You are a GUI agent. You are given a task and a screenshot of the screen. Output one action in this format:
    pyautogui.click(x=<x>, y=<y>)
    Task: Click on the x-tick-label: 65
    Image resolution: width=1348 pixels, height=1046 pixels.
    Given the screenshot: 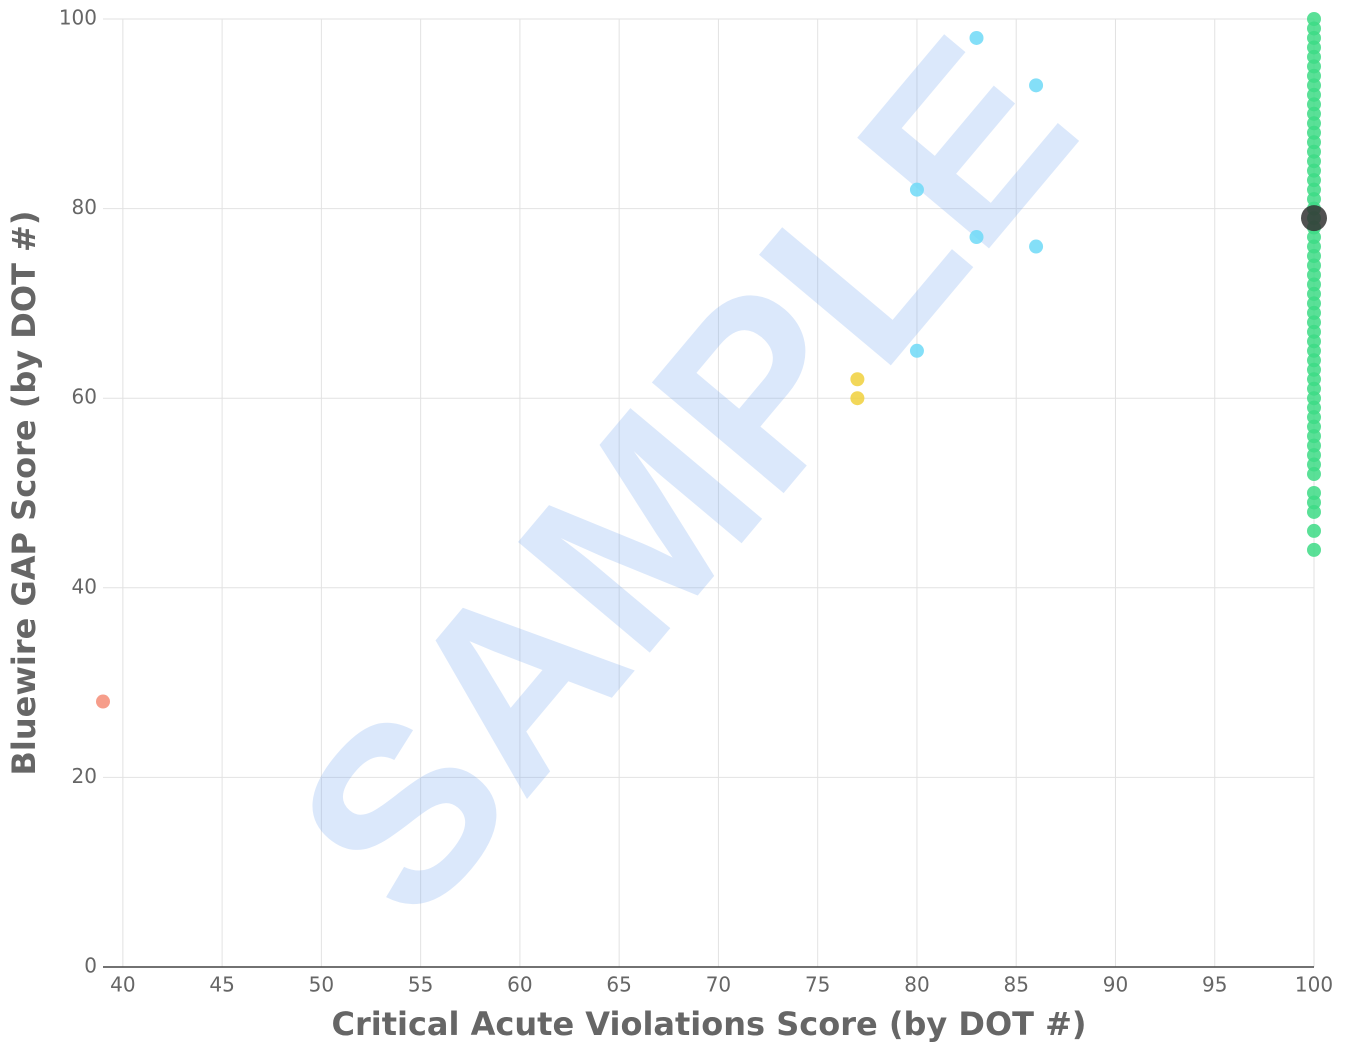 What is the action you would take?
    pyautogui.click(x=618, y=985)
    